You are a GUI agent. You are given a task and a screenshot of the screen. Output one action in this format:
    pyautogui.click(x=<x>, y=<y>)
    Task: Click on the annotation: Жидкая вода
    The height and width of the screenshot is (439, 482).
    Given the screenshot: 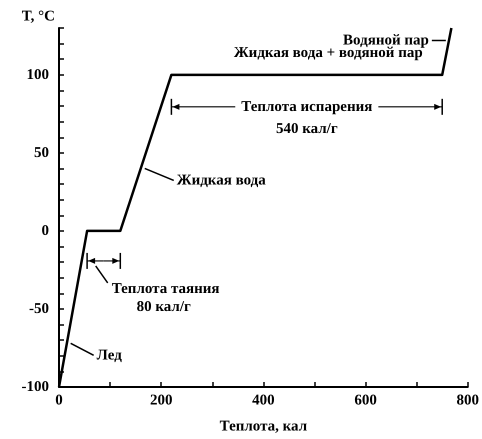 What is the action you would take?
    pyautogui.click(x=221, y=180)
    